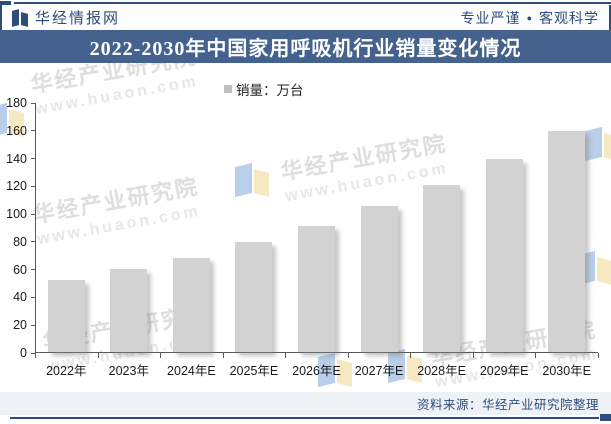 This screenshot has width=611, height=424. Describe the element at coordinates (605, 417) in the screenshot. I see `bottom-accent-block` at that location.